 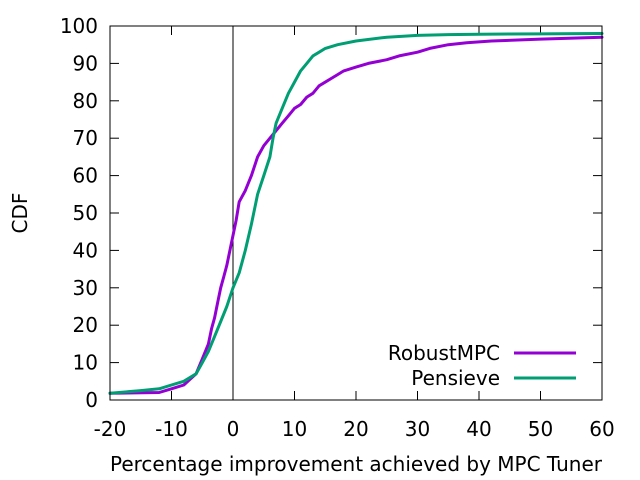 What do you see at coordinates (85, 363) in the screenshot?
I see `y-tick-label: 10` at bounding box center [85, 363].